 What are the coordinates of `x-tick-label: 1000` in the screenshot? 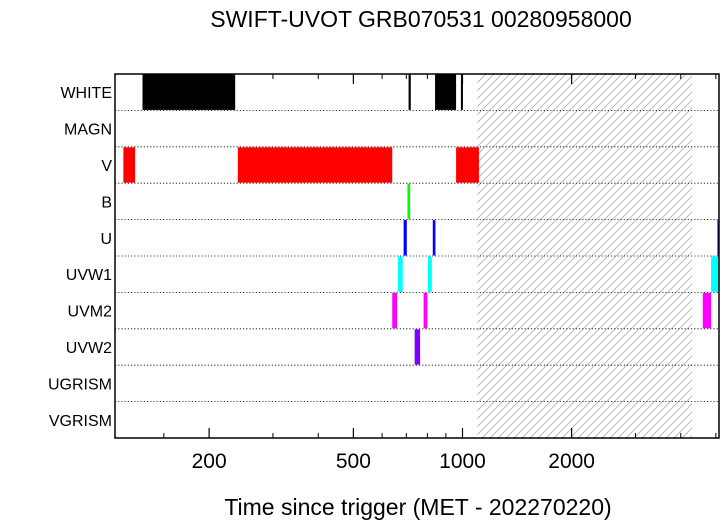 It's located at (462, 461).